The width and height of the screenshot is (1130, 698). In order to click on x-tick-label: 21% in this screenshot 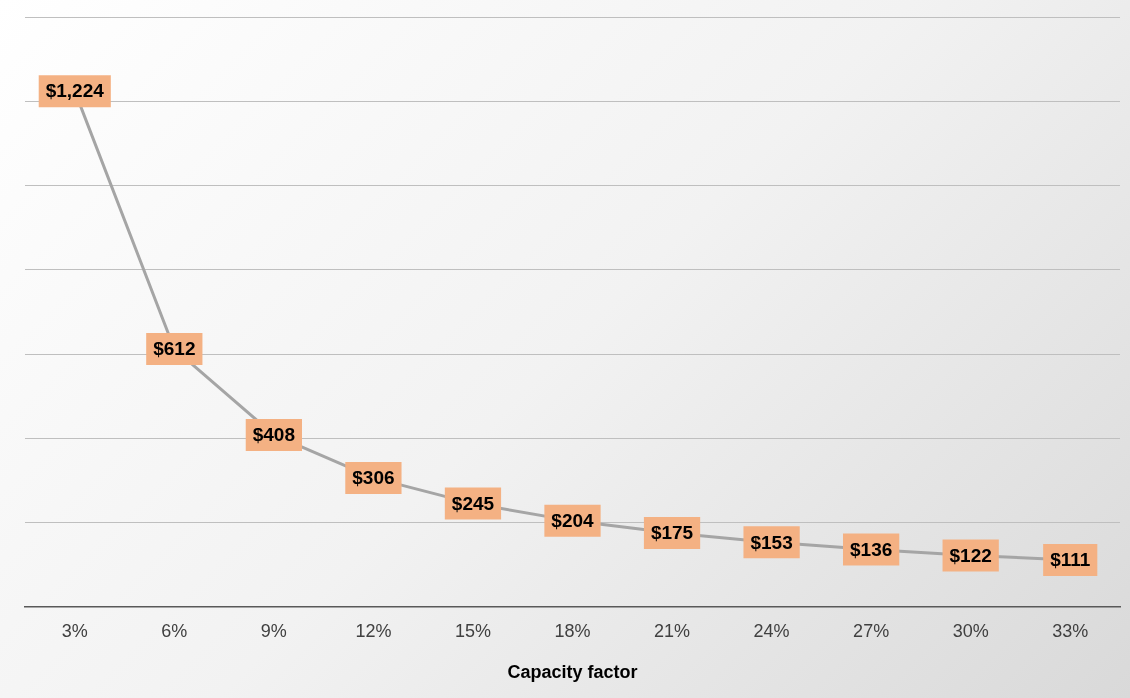, I will do `click(672, 630)`.